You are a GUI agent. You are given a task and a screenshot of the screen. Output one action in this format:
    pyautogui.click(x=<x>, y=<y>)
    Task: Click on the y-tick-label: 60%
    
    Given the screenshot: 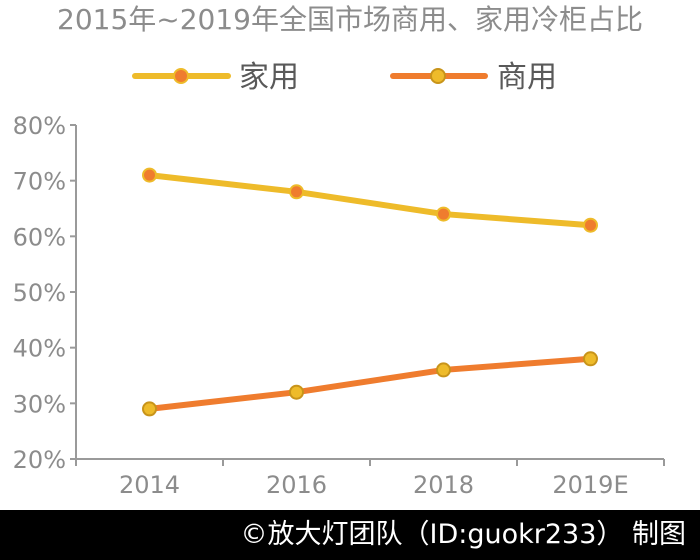 What is the action you would take?
    pyautogui.click(x=39, y=237)
    